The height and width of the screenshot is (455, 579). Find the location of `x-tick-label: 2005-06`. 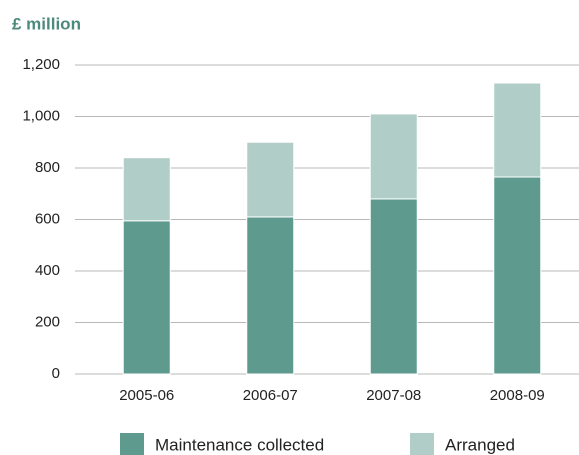

x-tick-label: 2005-06 is located at coordinates (146, 395).